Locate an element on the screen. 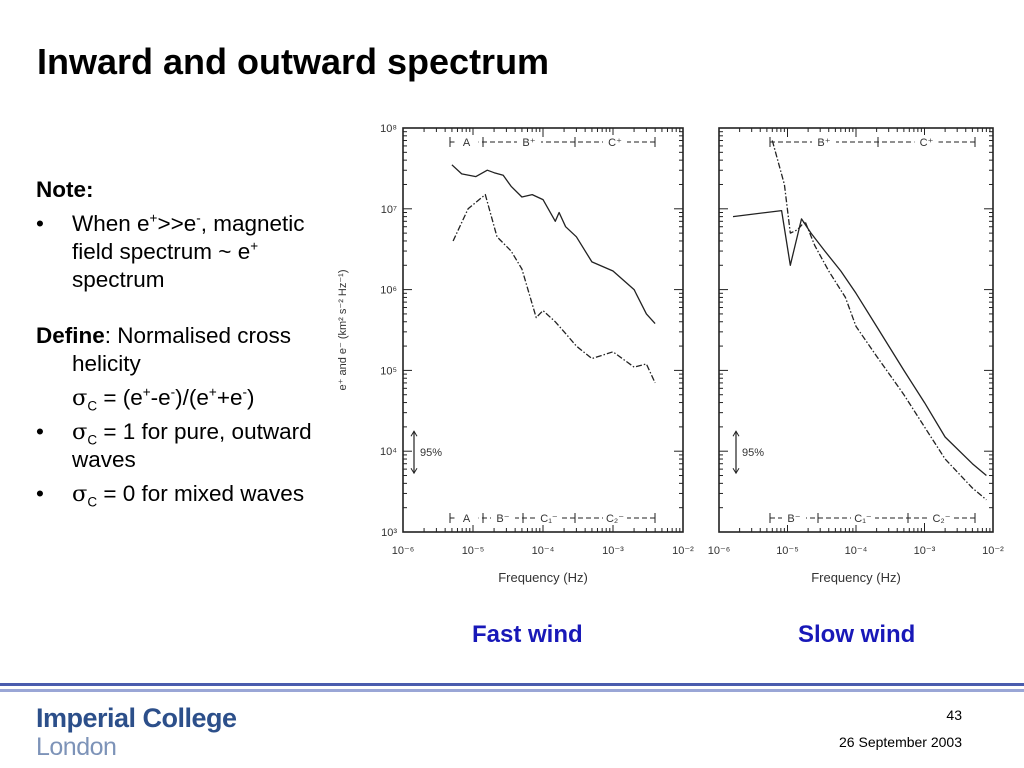  bottom-range-label: A is located at coordinates (467, 519).